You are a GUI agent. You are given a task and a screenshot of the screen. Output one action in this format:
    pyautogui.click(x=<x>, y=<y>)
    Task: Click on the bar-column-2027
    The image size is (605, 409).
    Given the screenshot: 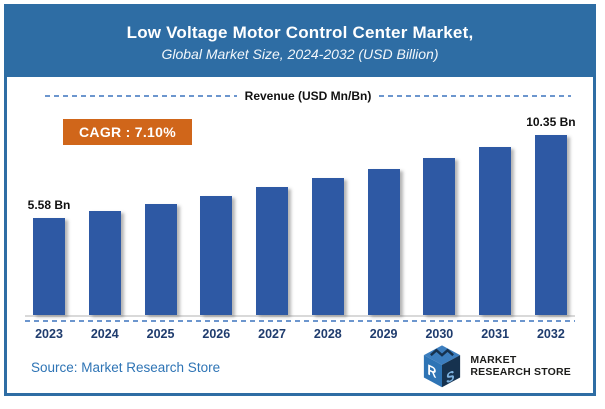 What is the action you would take?
    pyautogui.click(x=272, y=220)
    